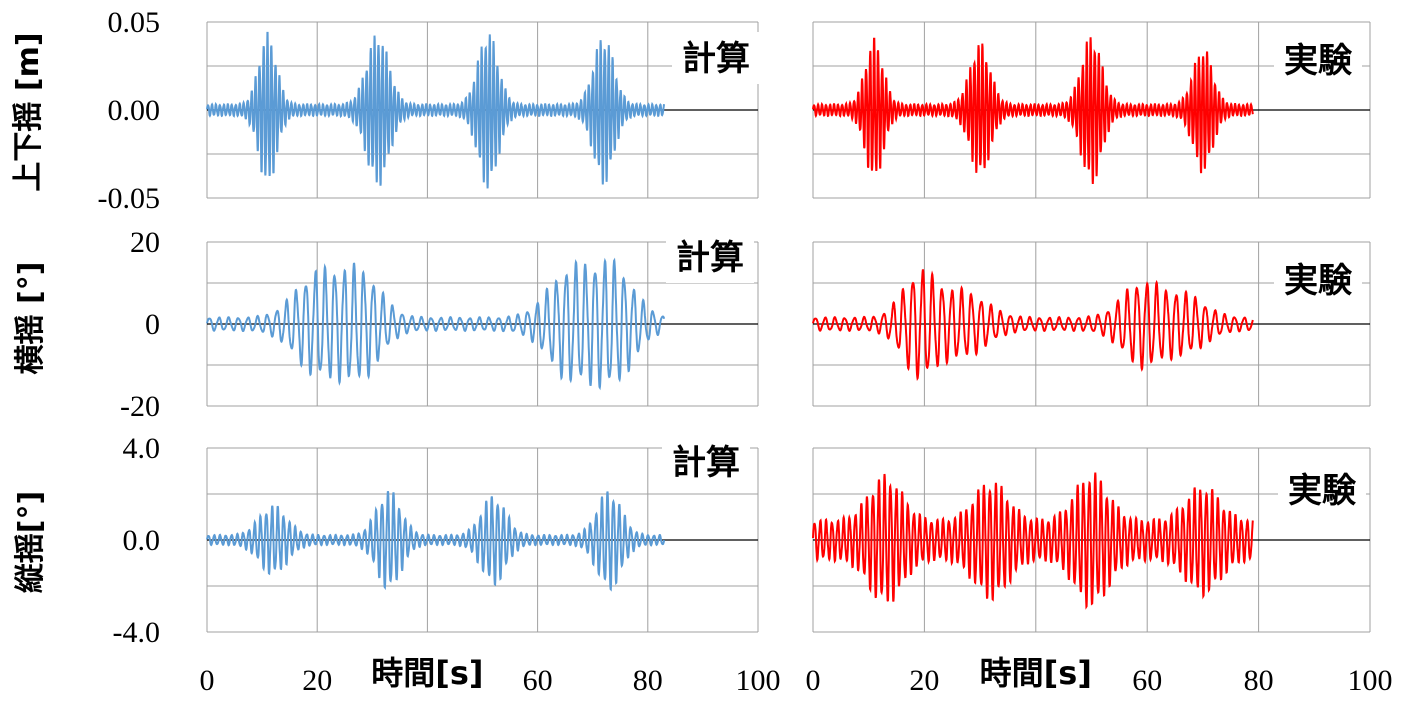  Describe the element at coordinates (137, 632) in the screenshot. I see `y-tick-label: -4.0` at that location.